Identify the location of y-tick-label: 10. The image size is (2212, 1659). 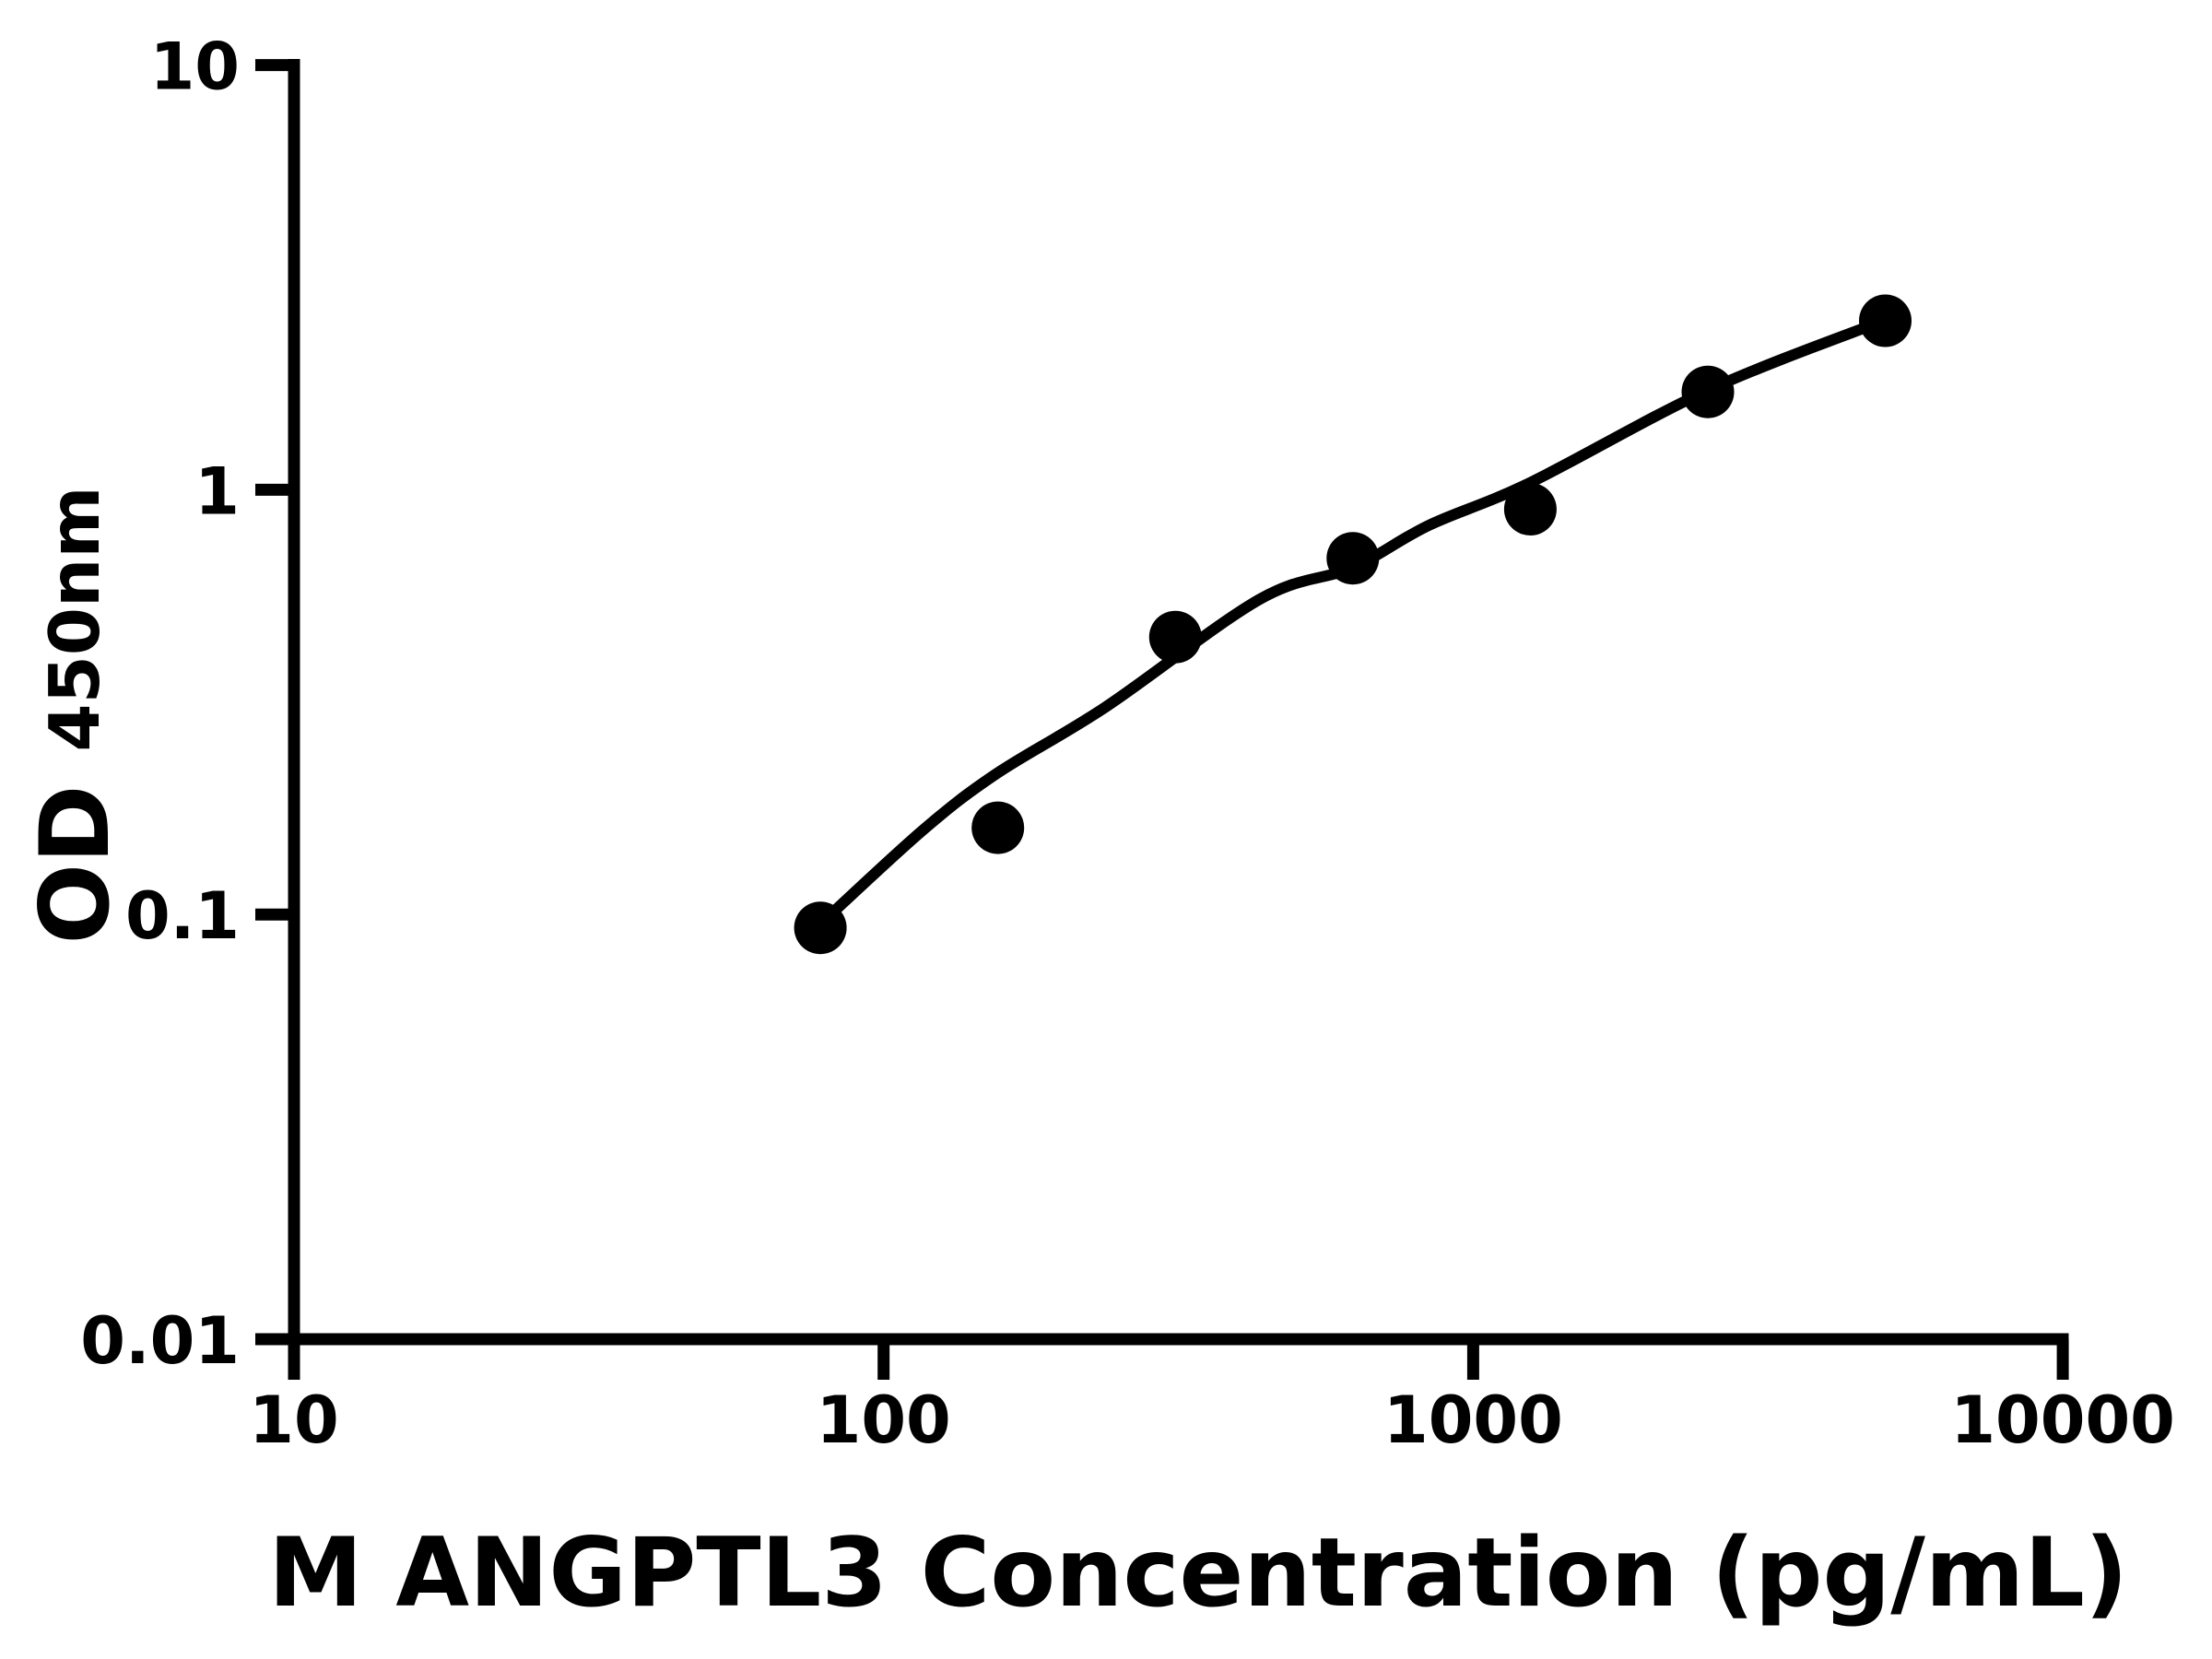
(195, 67).